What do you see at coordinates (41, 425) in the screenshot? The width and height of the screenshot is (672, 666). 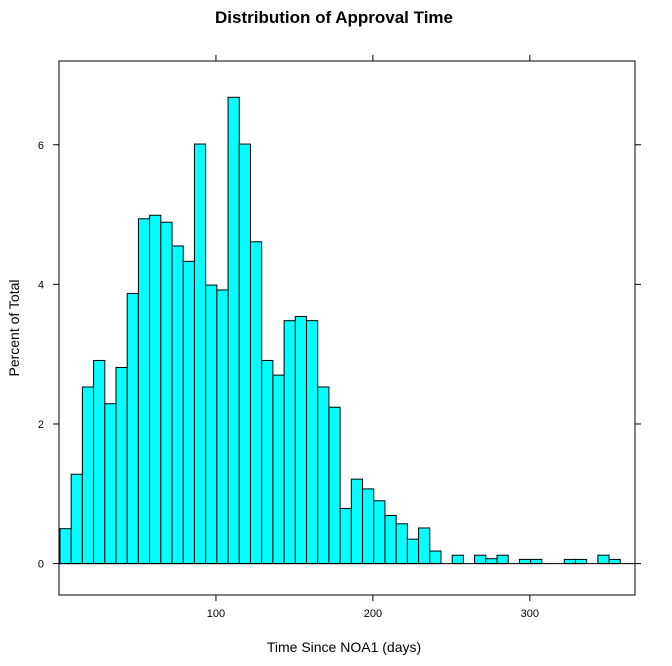 I see `y-tick-label-2: 2` at bounding box center [41, 425].